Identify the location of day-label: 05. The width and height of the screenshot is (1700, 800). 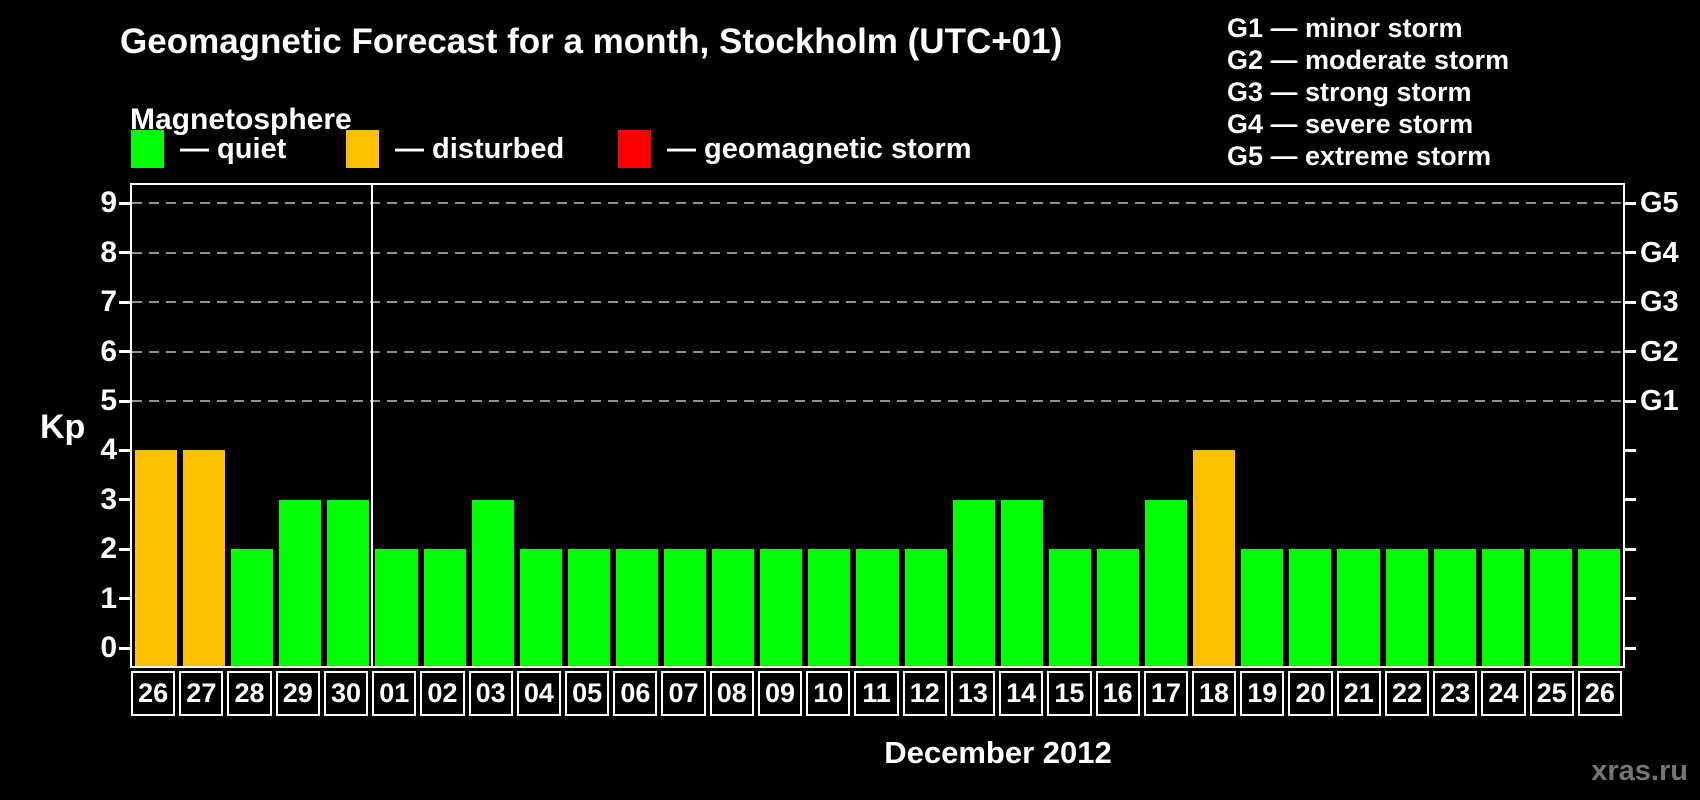
(587, 693).